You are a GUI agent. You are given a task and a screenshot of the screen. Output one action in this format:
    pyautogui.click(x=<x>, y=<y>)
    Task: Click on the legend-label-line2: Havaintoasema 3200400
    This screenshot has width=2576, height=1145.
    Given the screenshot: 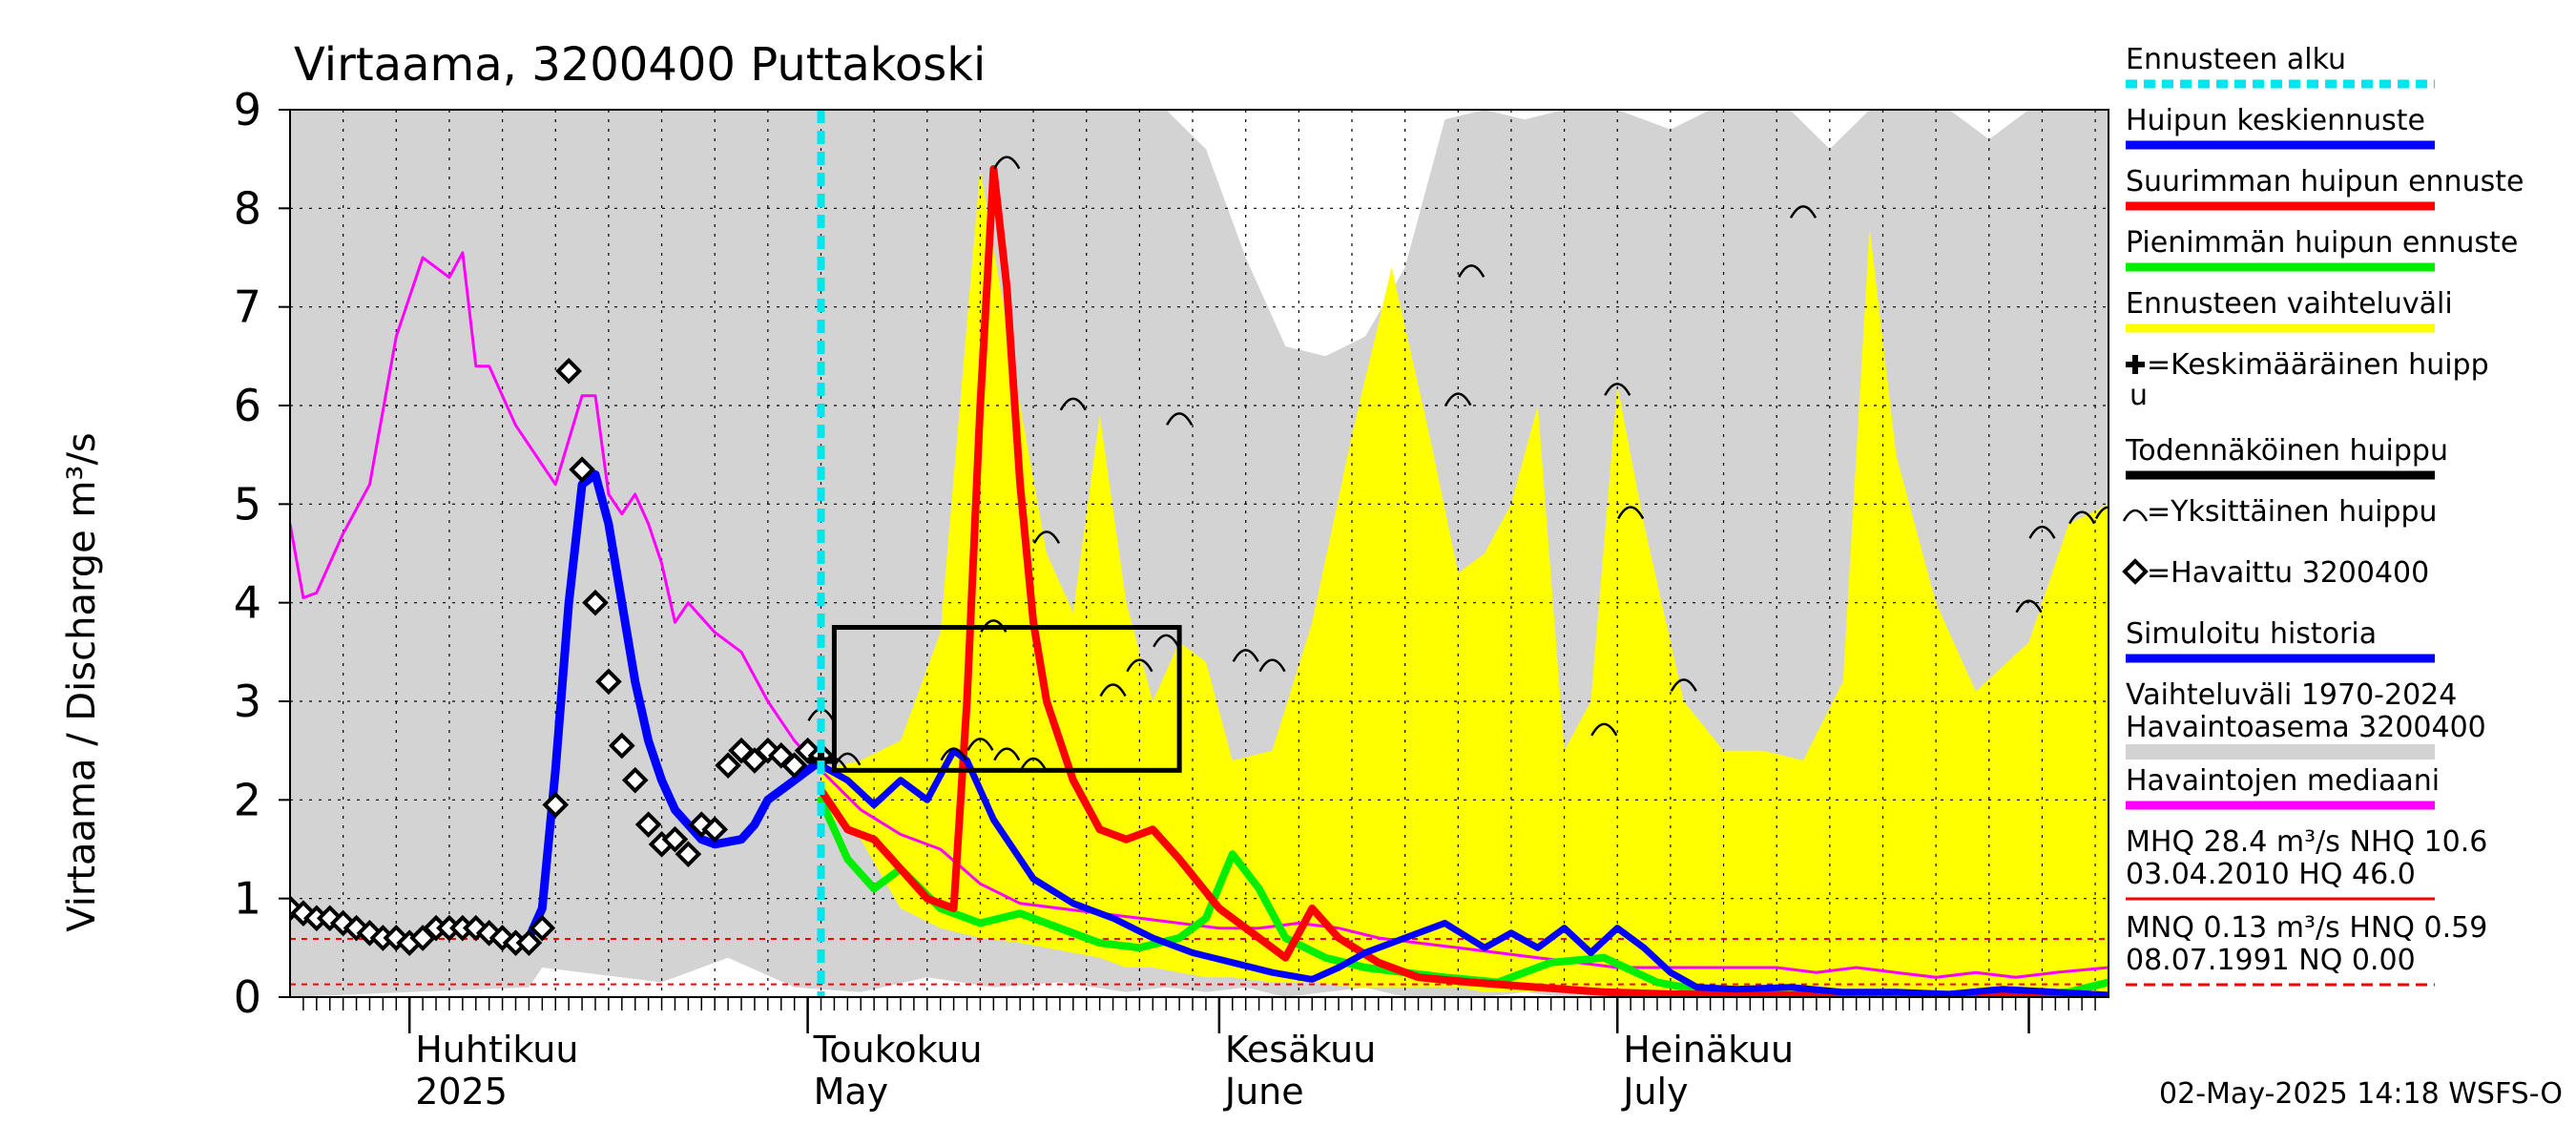 What is the action you would take?
    pyautogui.click(x=2306, y=728)
    